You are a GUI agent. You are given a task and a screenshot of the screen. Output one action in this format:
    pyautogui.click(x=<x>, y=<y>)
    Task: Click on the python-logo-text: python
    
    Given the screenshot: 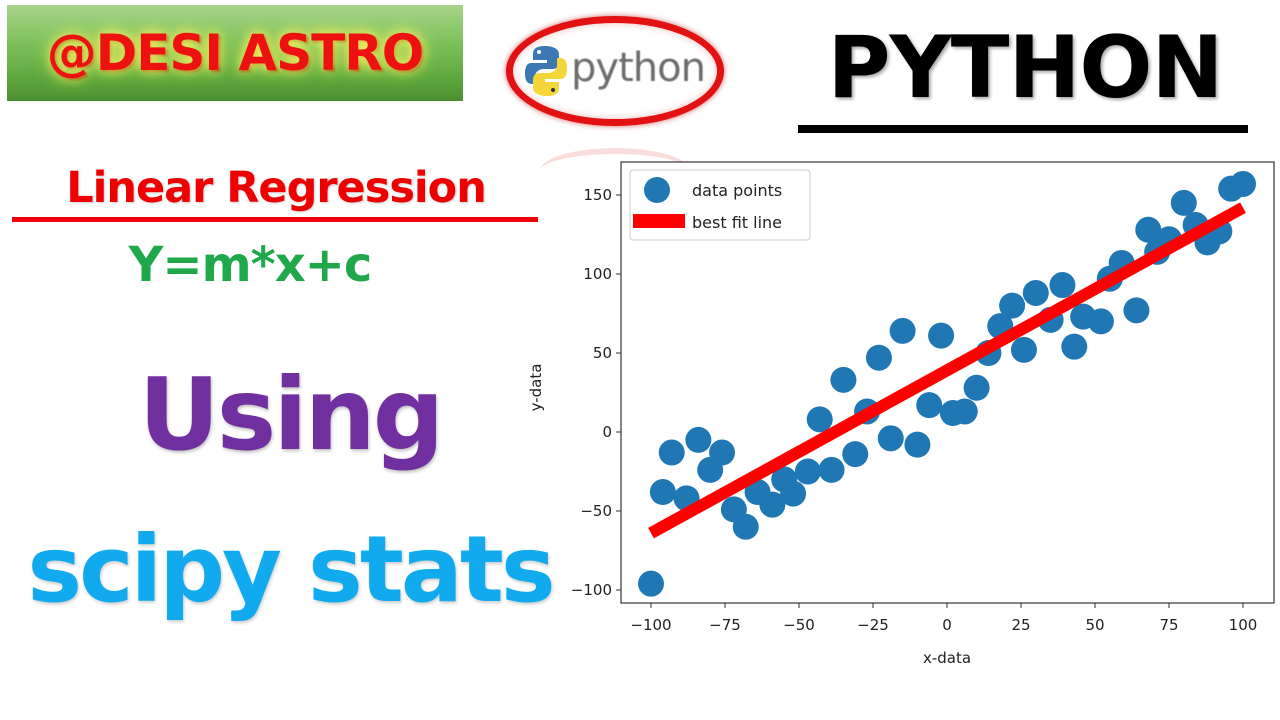 What is the action you would take?
    pyautogui.click(x=638, y=68)
    